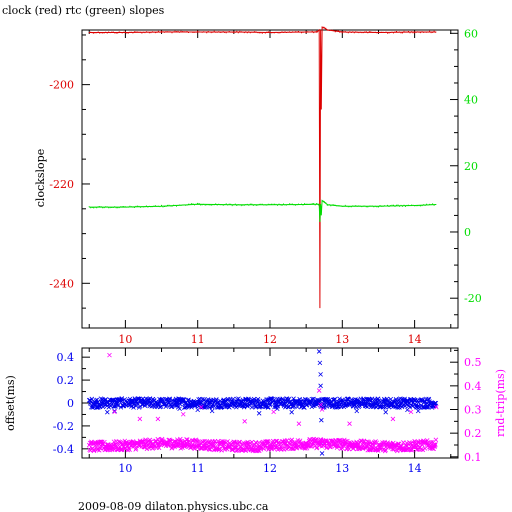 This screenshot has width=512, height=512. I want to click on rnd-trip-tick-label: 0.1, so click(473, 457).